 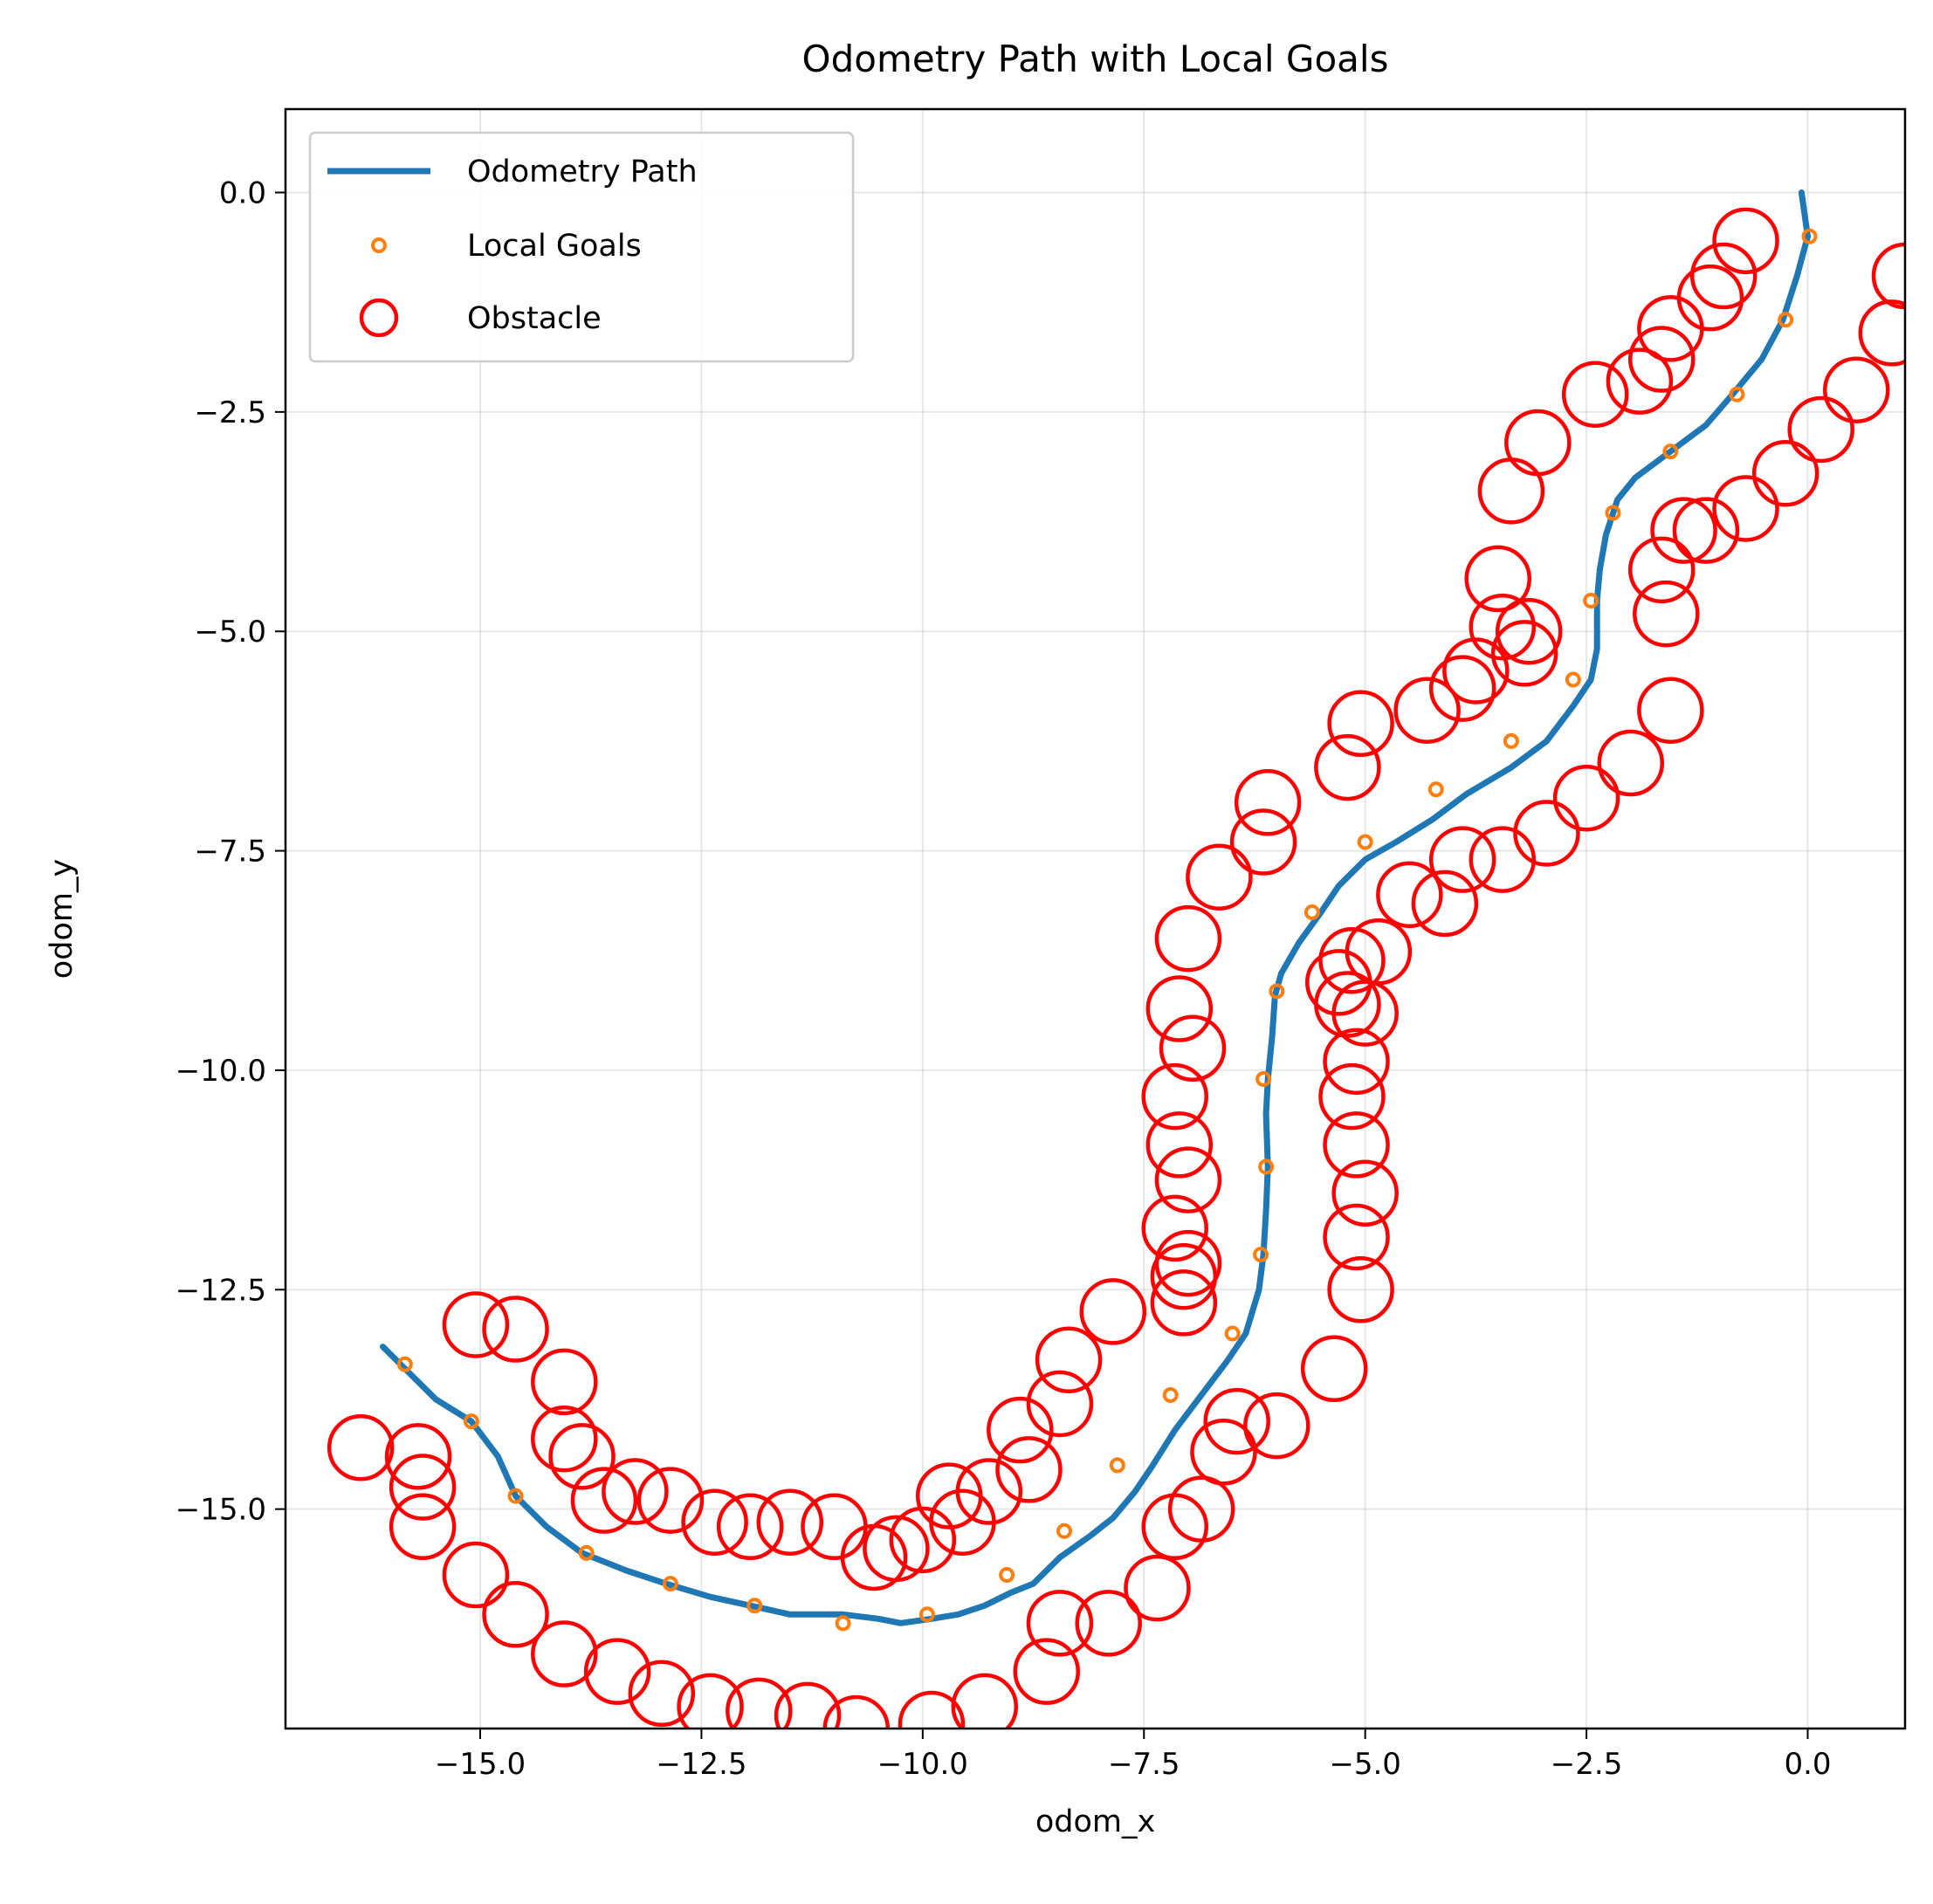 What do you see at coordinates (554, 246) in the screenshot?
I see `legend-label-local-goals: Local Goals` at bounding box center [554, 246].